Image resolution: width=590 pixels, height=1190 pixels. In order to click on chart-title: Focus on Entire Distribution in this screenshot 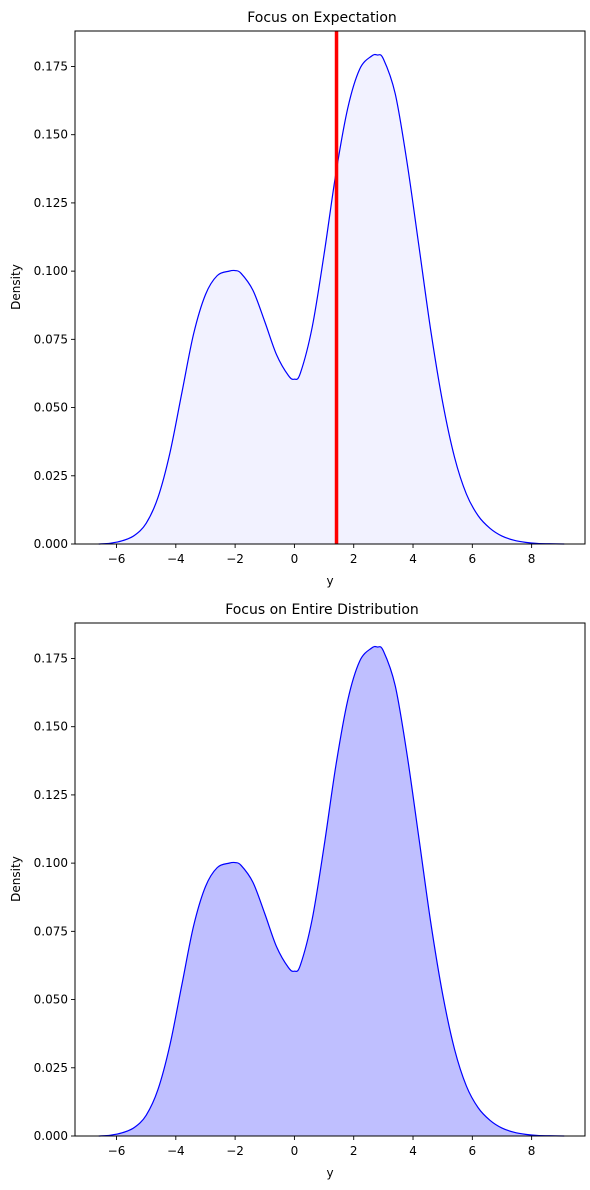, I will do `click(322, 610)`.